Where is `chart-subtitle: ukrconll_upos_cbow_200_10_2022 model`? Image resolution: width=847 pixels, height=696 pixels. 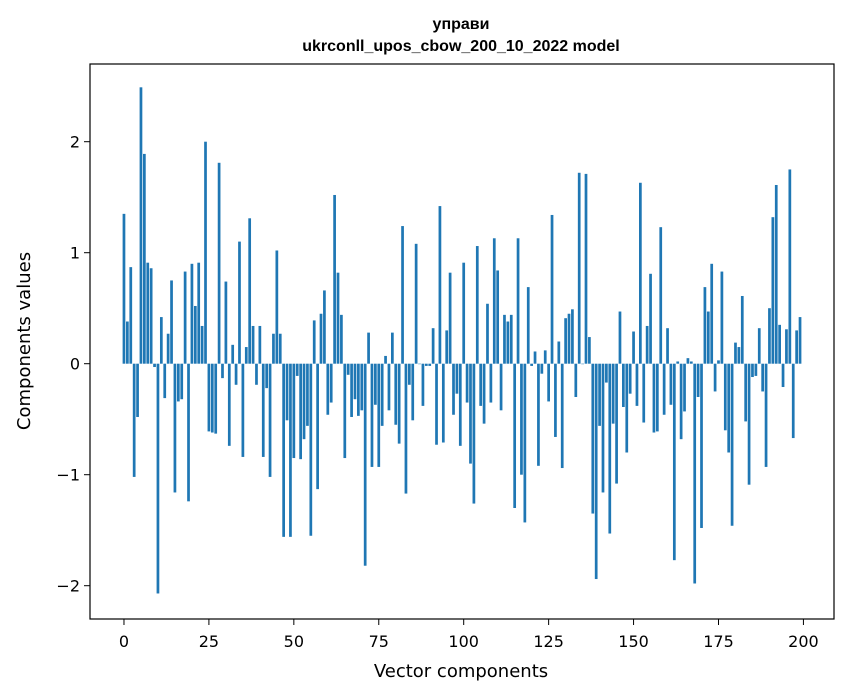 chart-subtitle: ukrconll_upos_cbow_200_10_2022 model is located at coordinates (460, 46).